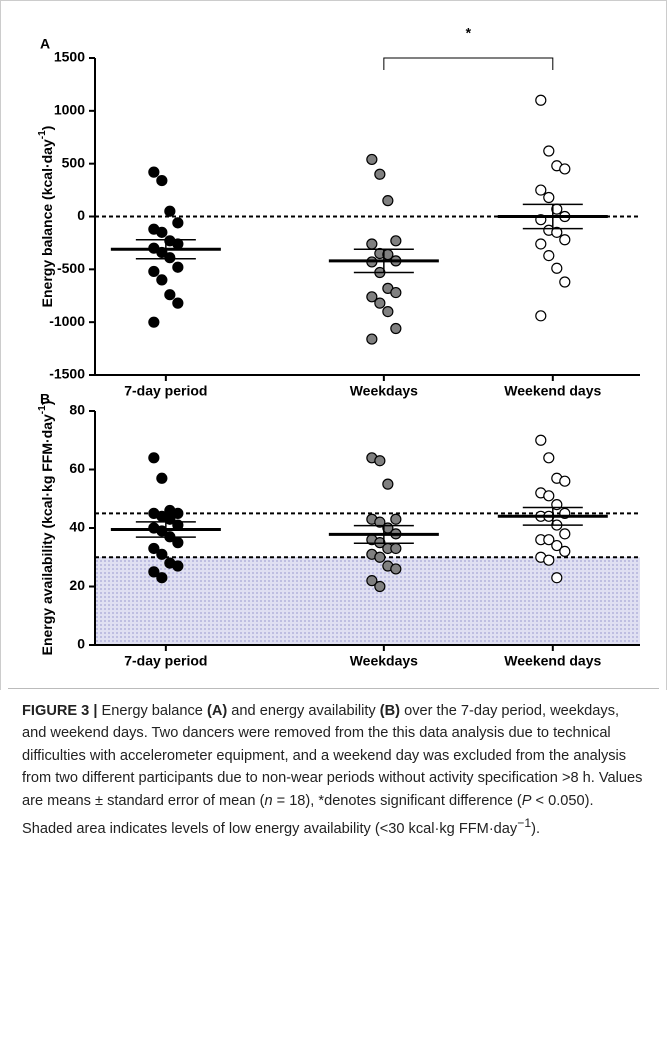  Describe the element at coordinates (47, 534) in the screenshot. I see `y-axis-label-part: Energy availability (kcal·kg FFM·day` at that location.